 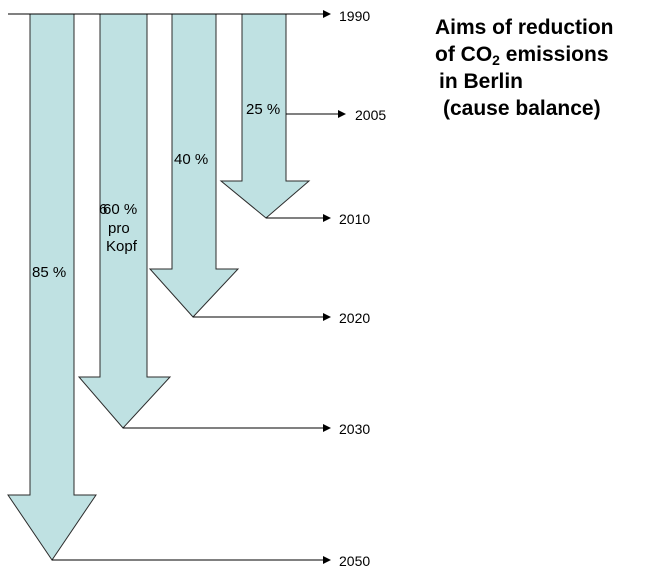 What do you see at coordinates (49, 272) in the screenshot?
I see `pct-label-85: 85 %` at bounding box center [49, 272].